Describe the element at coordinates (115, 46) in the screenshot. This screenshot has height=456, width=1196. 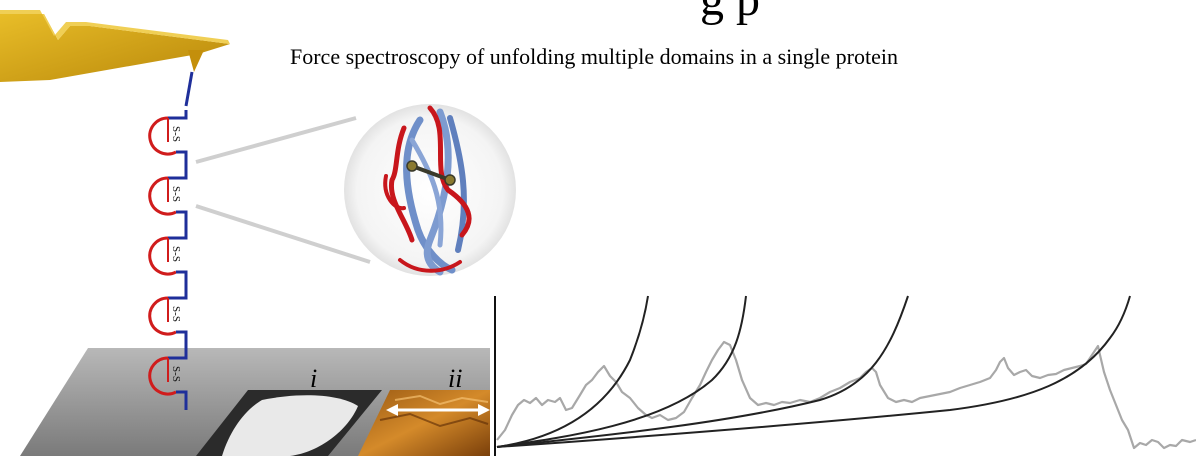
I see `cantilever-tip` at that location.